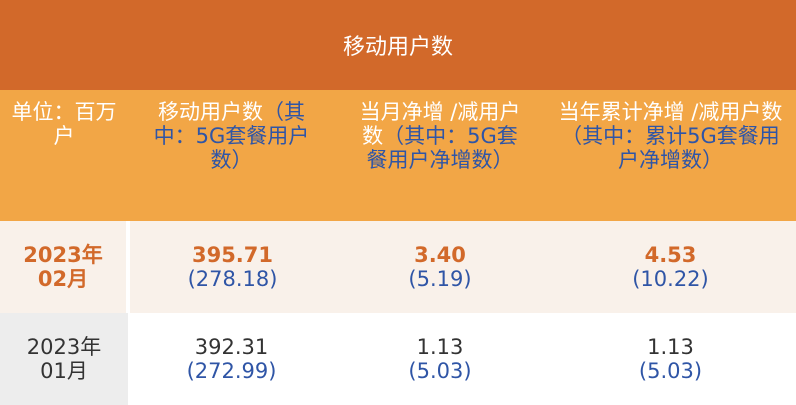 The width and height of the screenshot is (796, 405). What do you see at coordinates (64, 155) in the screenshot?
I see `header-unit: 单位：百万户` at bounding box center [64, 155].